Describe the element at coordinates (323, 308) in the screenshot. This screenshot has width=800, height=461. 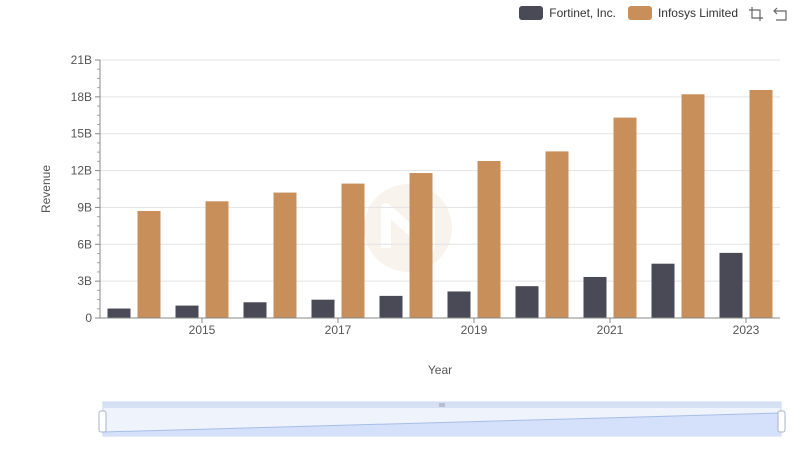
I see `bar-fortinet-2017` at that location.